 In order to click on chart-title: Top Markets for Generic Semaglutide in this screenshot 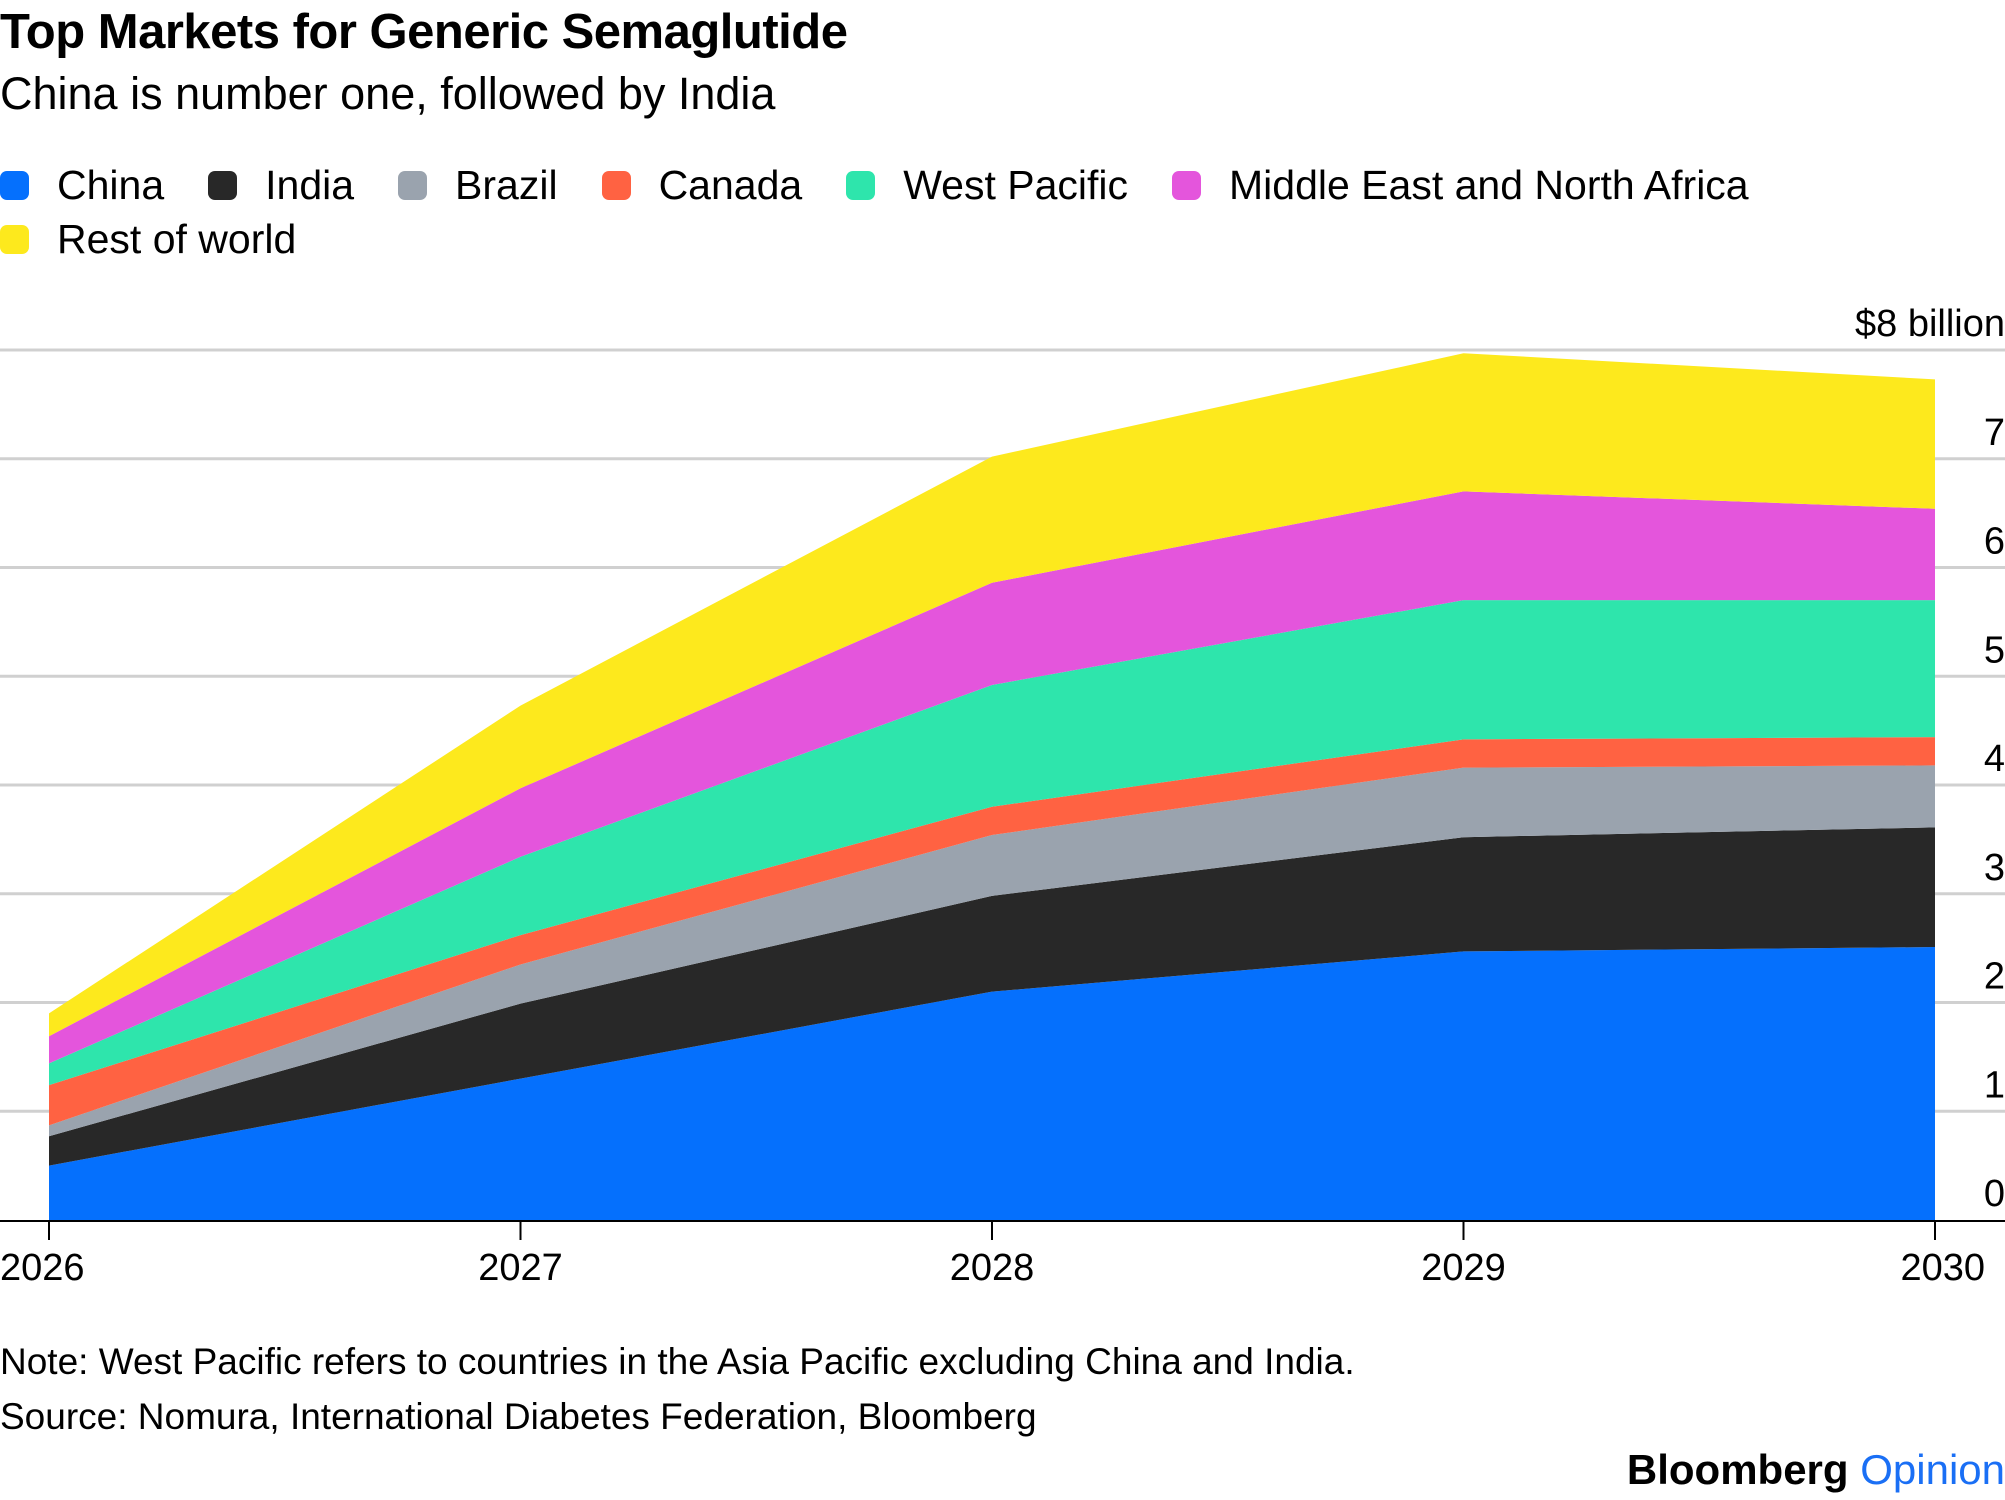, I will do `click(424, 32)`.